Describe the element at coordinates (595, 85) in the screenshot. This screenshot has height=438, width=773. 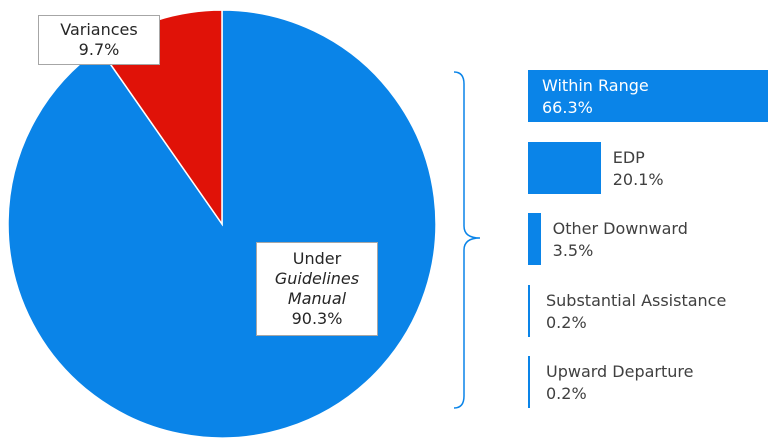
I see `within-range-label: Within Range` at that location.